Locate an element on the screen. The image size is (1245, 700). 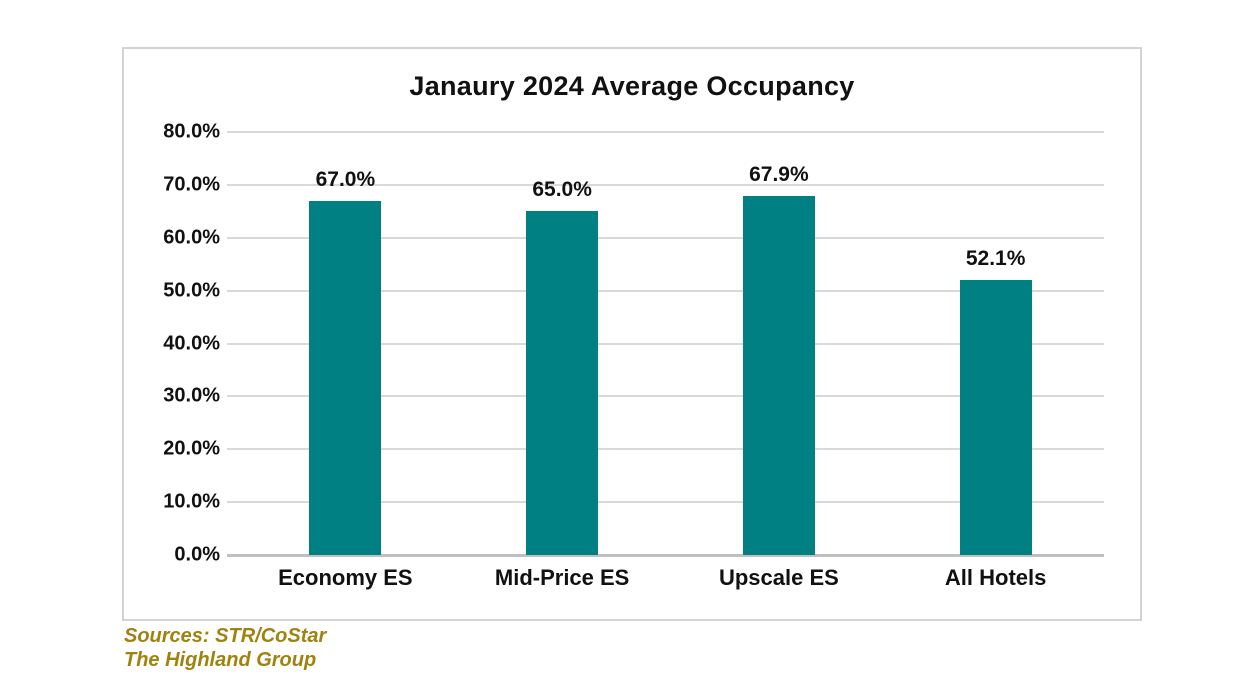
data-label: 67.9% is located at coordinates (779, 174).